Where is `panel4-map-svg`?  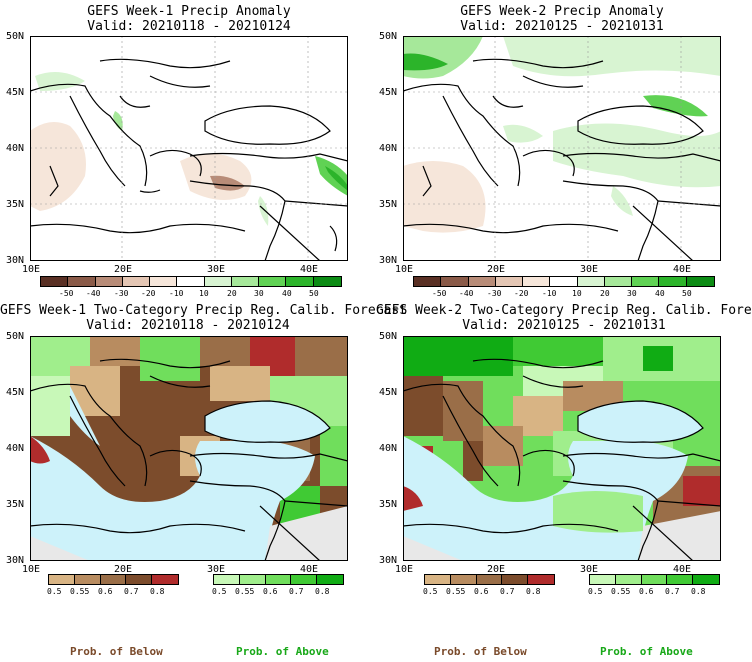
panel4-map-svg is located at coordinates (562, 448).